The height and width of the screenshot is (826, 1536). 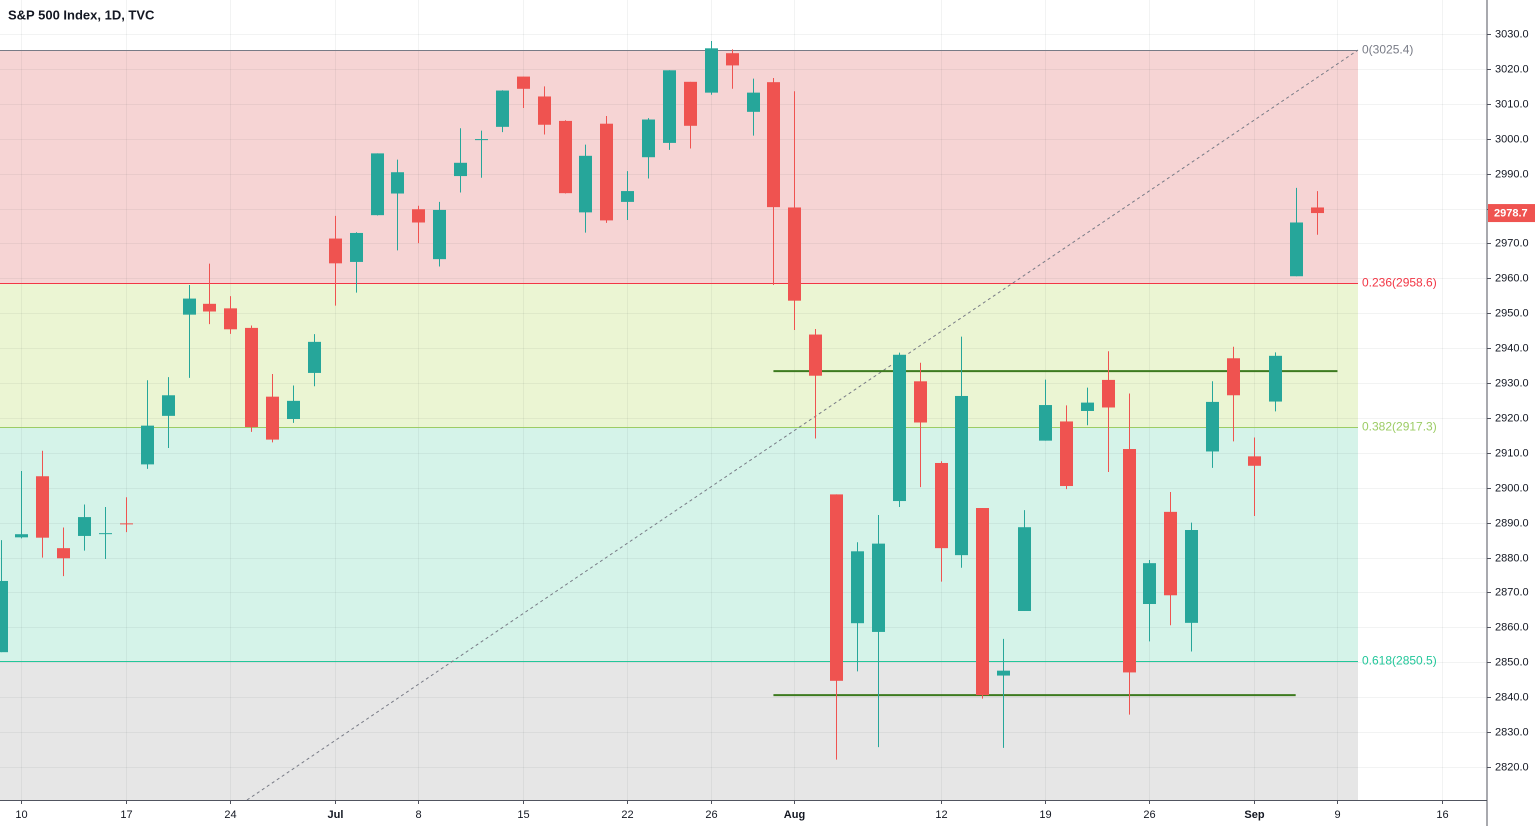 What do you see at coordinates (523, 815) in the screenshot?
I see `x-tick-label: 15` at bounding box center [523, 815].